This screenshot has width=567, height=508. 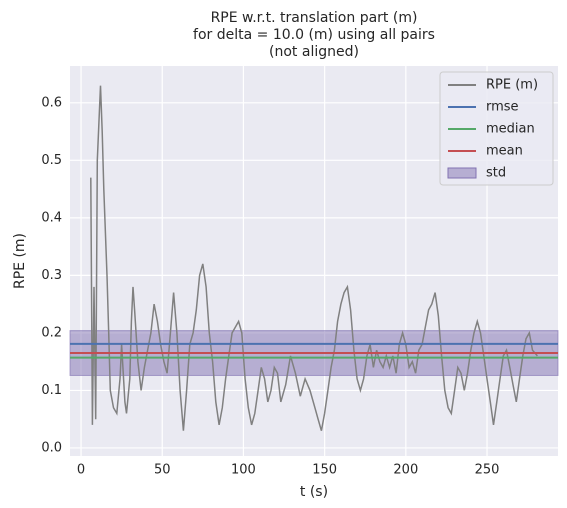 I want to click on x-tick-label: 0, so click(x=81, y=470).